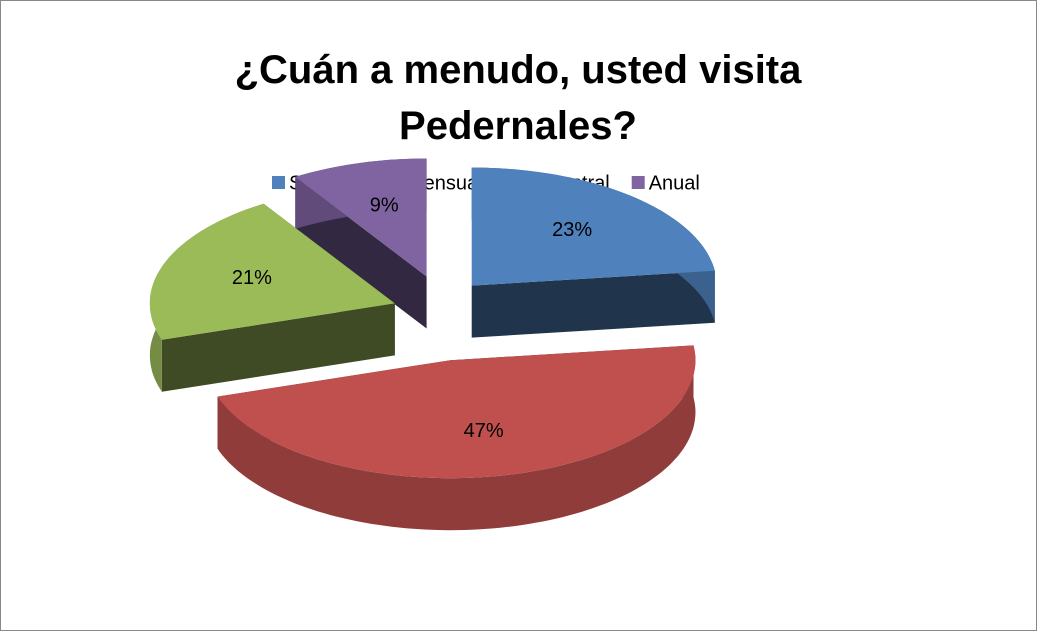 Image resolution: width=1037 pixels, height=631 pixels. Describe the element at coordinates (484, 431) in the screenshot. I see `data-label: 47%` at that location.